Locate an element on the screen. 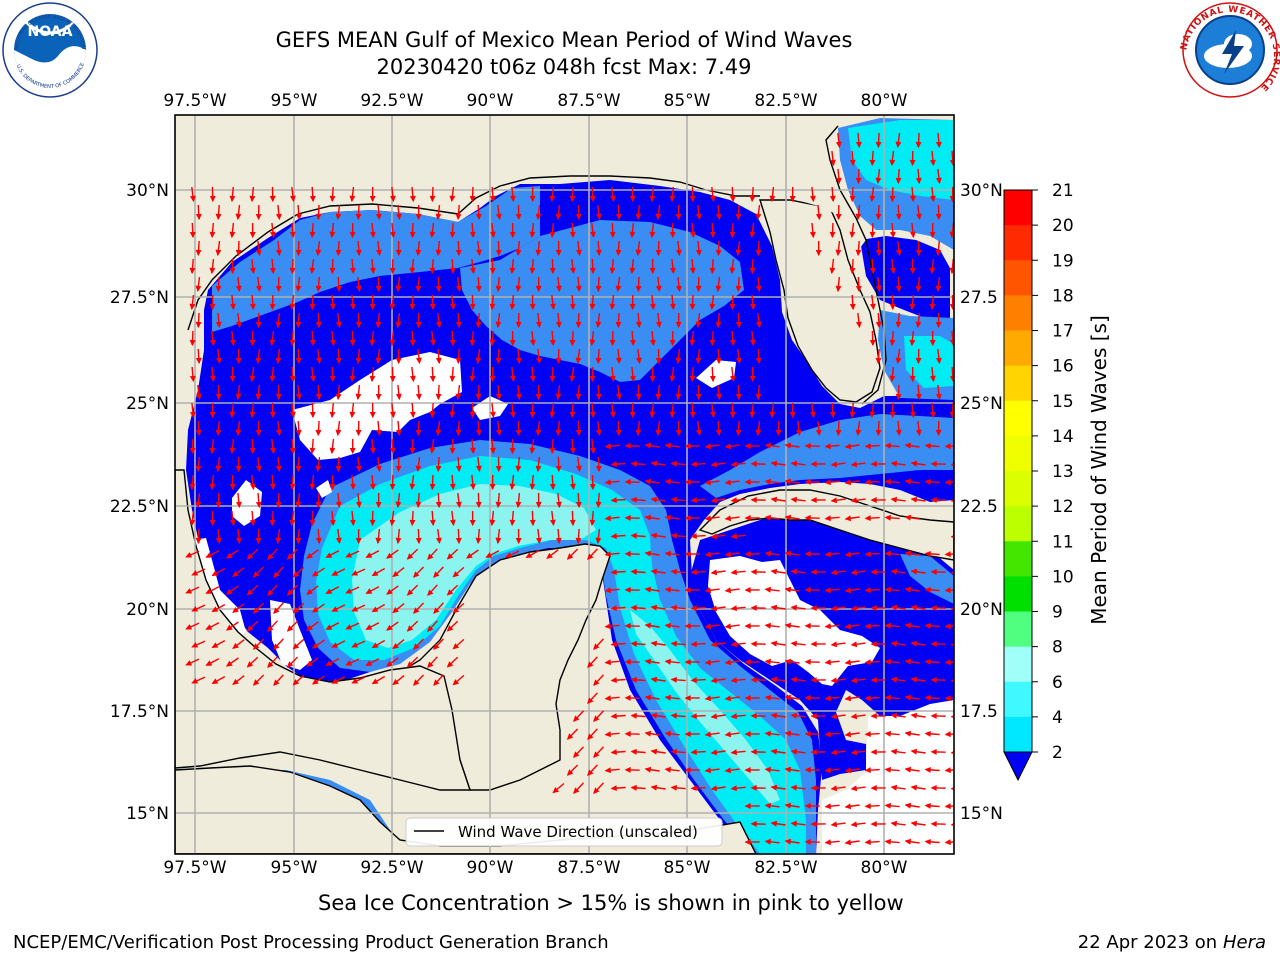 The image size is (1280, 960). colorbar-segment is located at coordinates (1018, 734).